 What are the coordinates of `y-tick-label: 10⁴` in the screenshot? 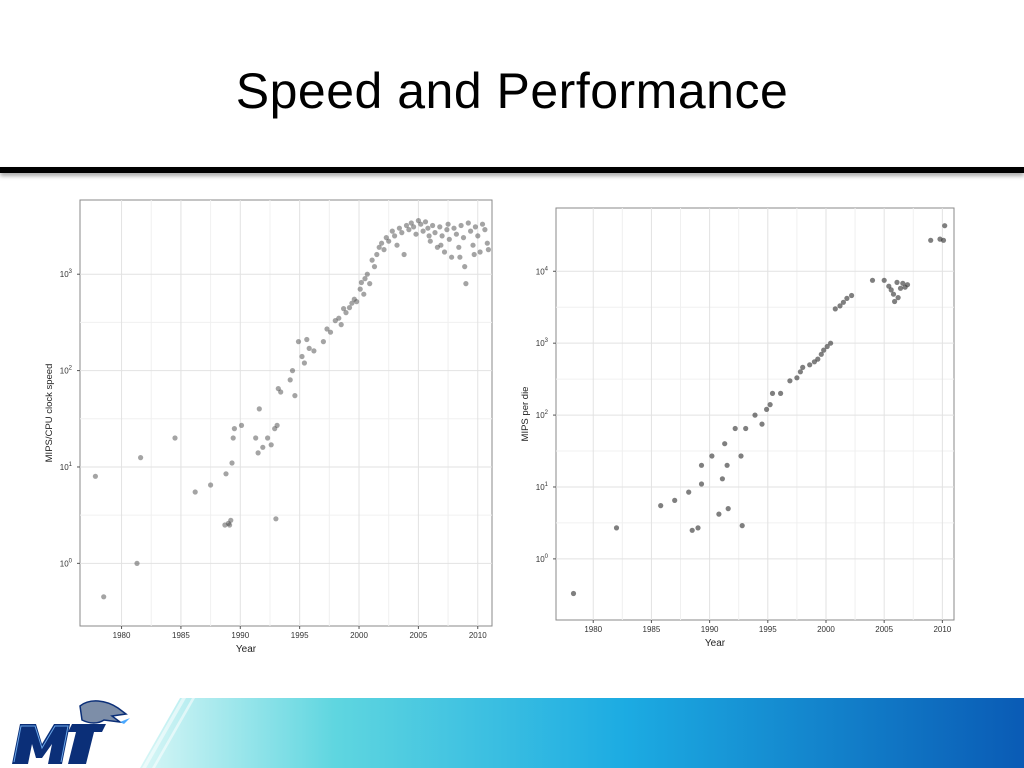 It's located at (542, 271).